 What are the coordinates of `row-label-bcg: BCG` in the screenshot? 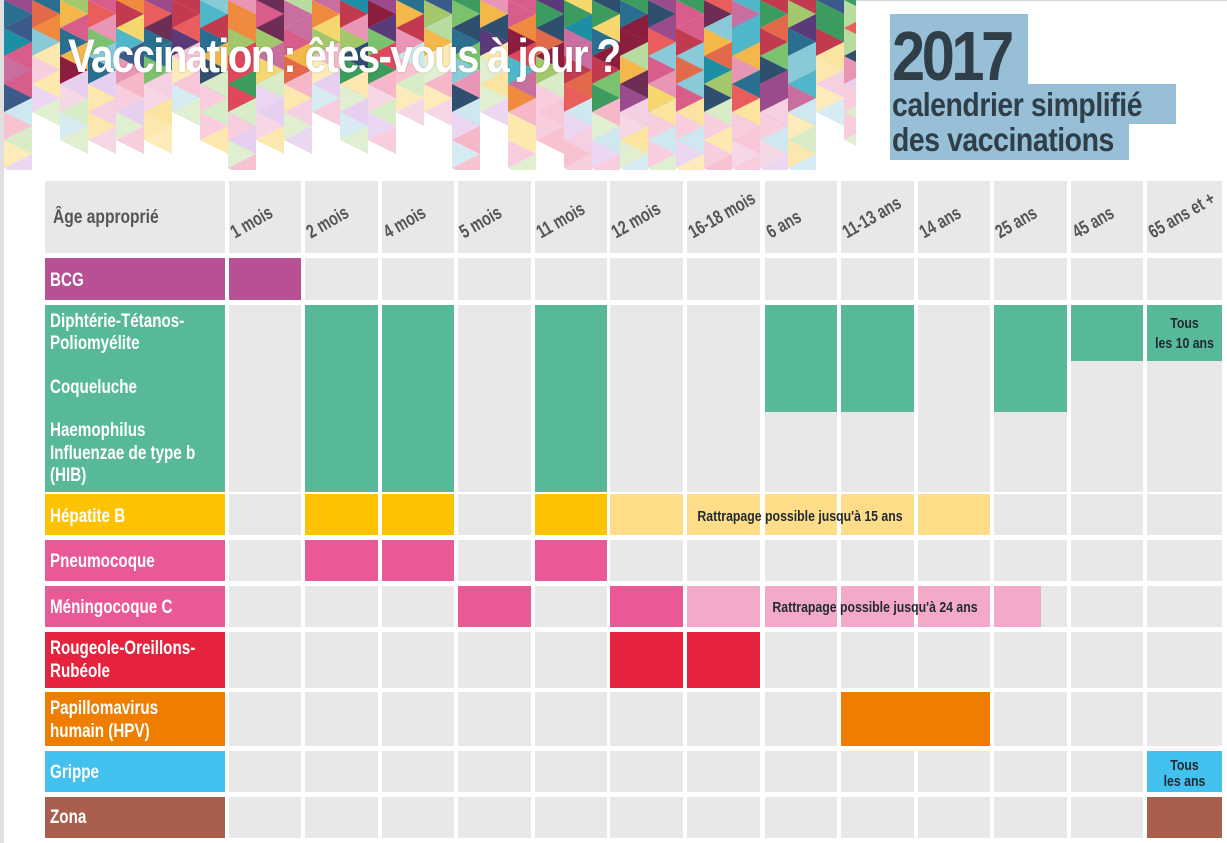 It's located at (67, 280).